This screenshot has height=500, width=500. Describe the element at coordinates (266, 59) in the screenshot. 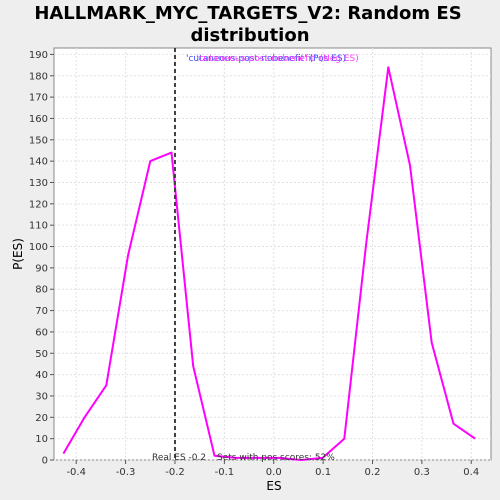

I see `legend-entry-pos-es: 'cutaneous-post-nobenefit' (Pos ES)` at that location.